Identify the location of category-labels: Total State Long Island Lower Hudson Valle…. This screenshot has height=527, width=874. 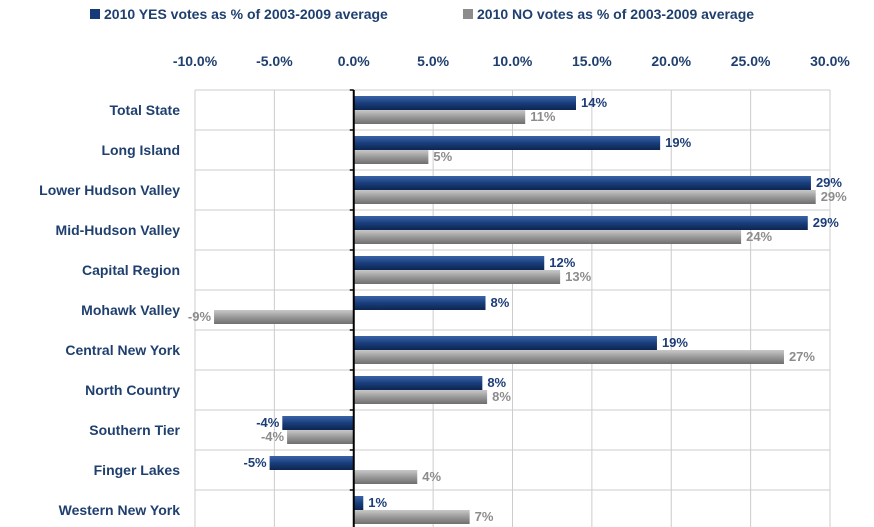
(109, 310).